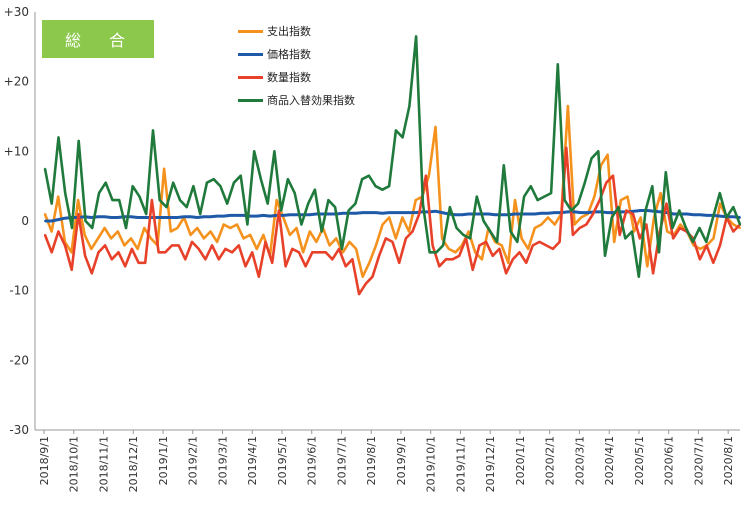  Describe the element at coordinates (490, 464) in the screenshot. I see `x-tick-label: 2019/12/1` at that location.